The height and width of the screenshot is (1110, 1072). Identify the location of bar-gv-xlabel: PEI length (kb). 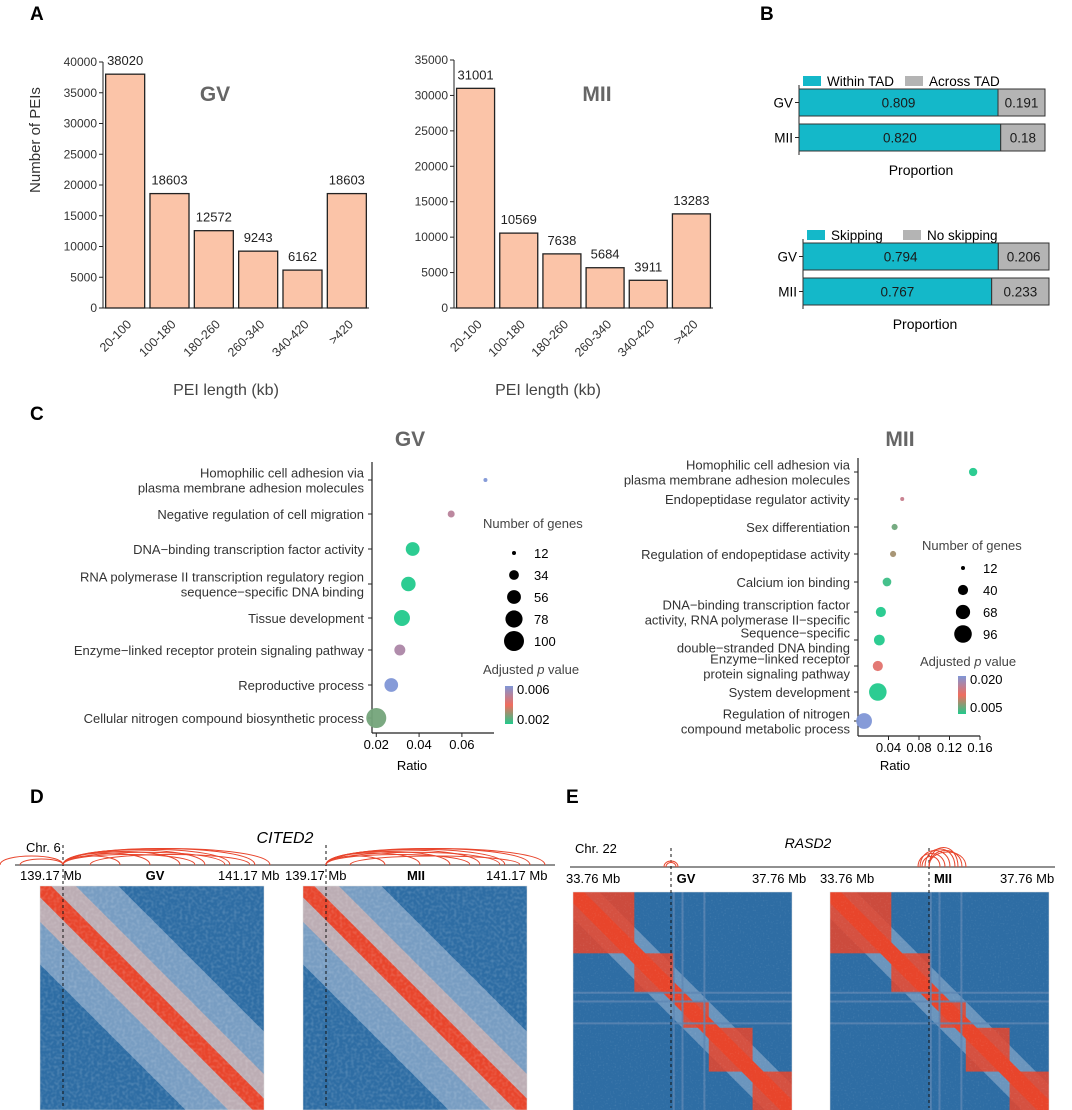
(226, 390).